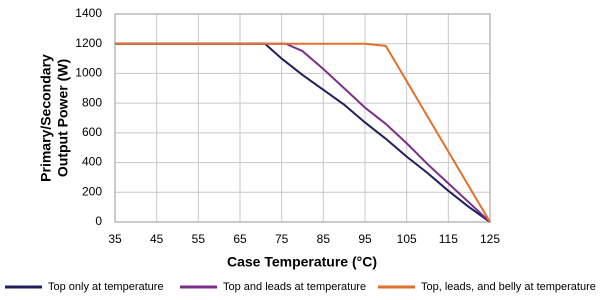  Describe the element at coordinates (46, 118) in the screenshot. I see `y-axis-title: Primary/Secondary` at that location.